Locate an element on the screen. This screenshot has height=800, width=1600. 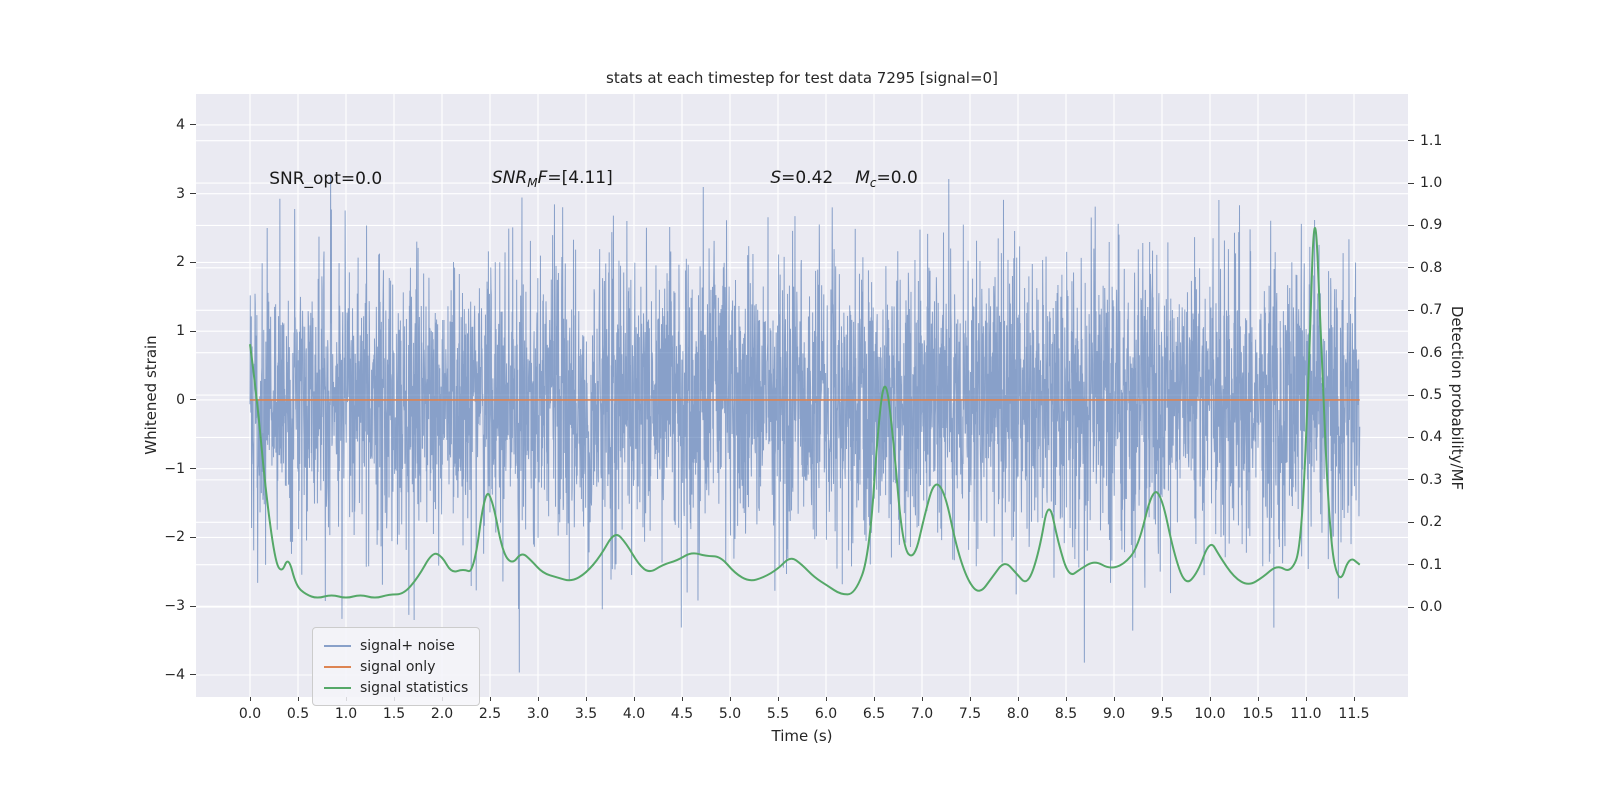
x-tick-label: 5.5 is located at coordinates (778, 714).